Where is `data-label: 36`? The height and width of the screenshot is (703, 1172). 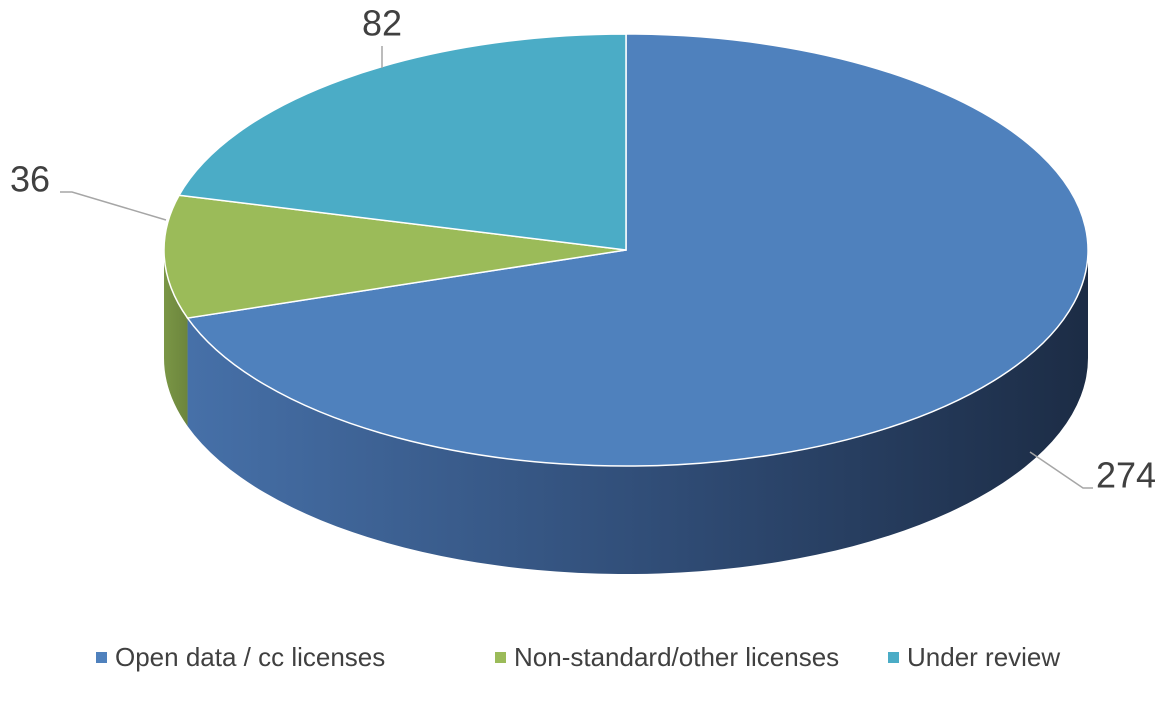
data-label: 36 is located at coordinates (30, 179).